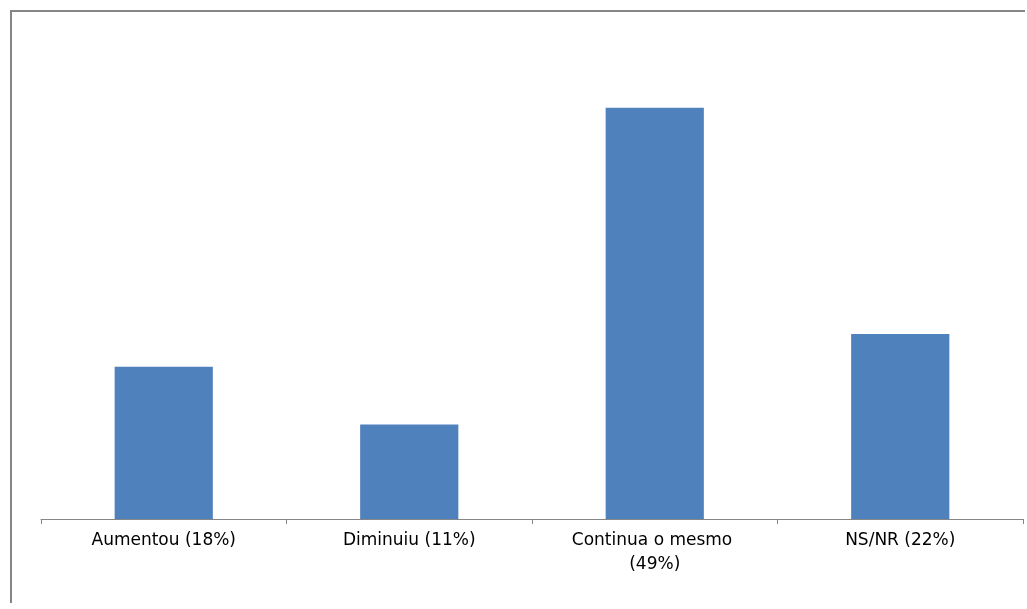  Describe the element at coordinates (900, 539) in the screenshot. I see `x-tick-label: NS/NR (22%)` at that location.